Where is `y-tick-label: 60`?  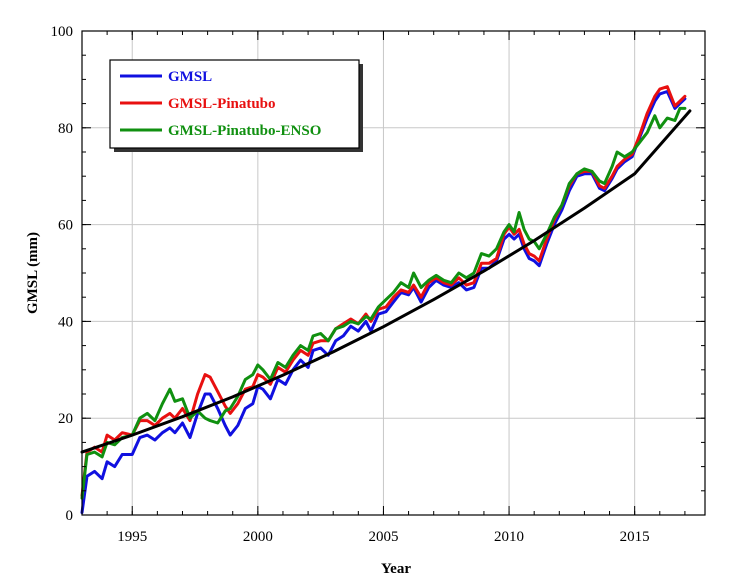
y-tick-label: 60 is located at coordinates (65, 226).